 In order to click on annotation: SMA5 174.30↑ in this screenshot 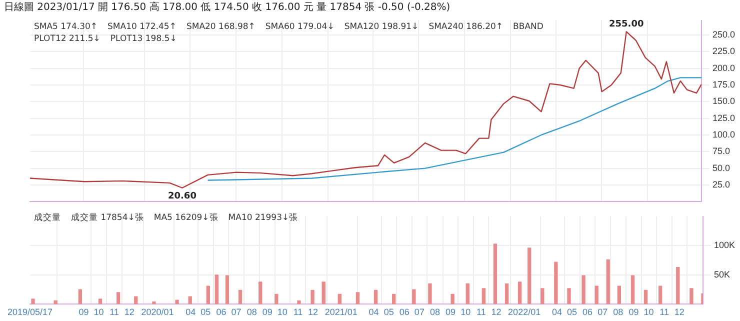, I will do `click(66, 27)`.